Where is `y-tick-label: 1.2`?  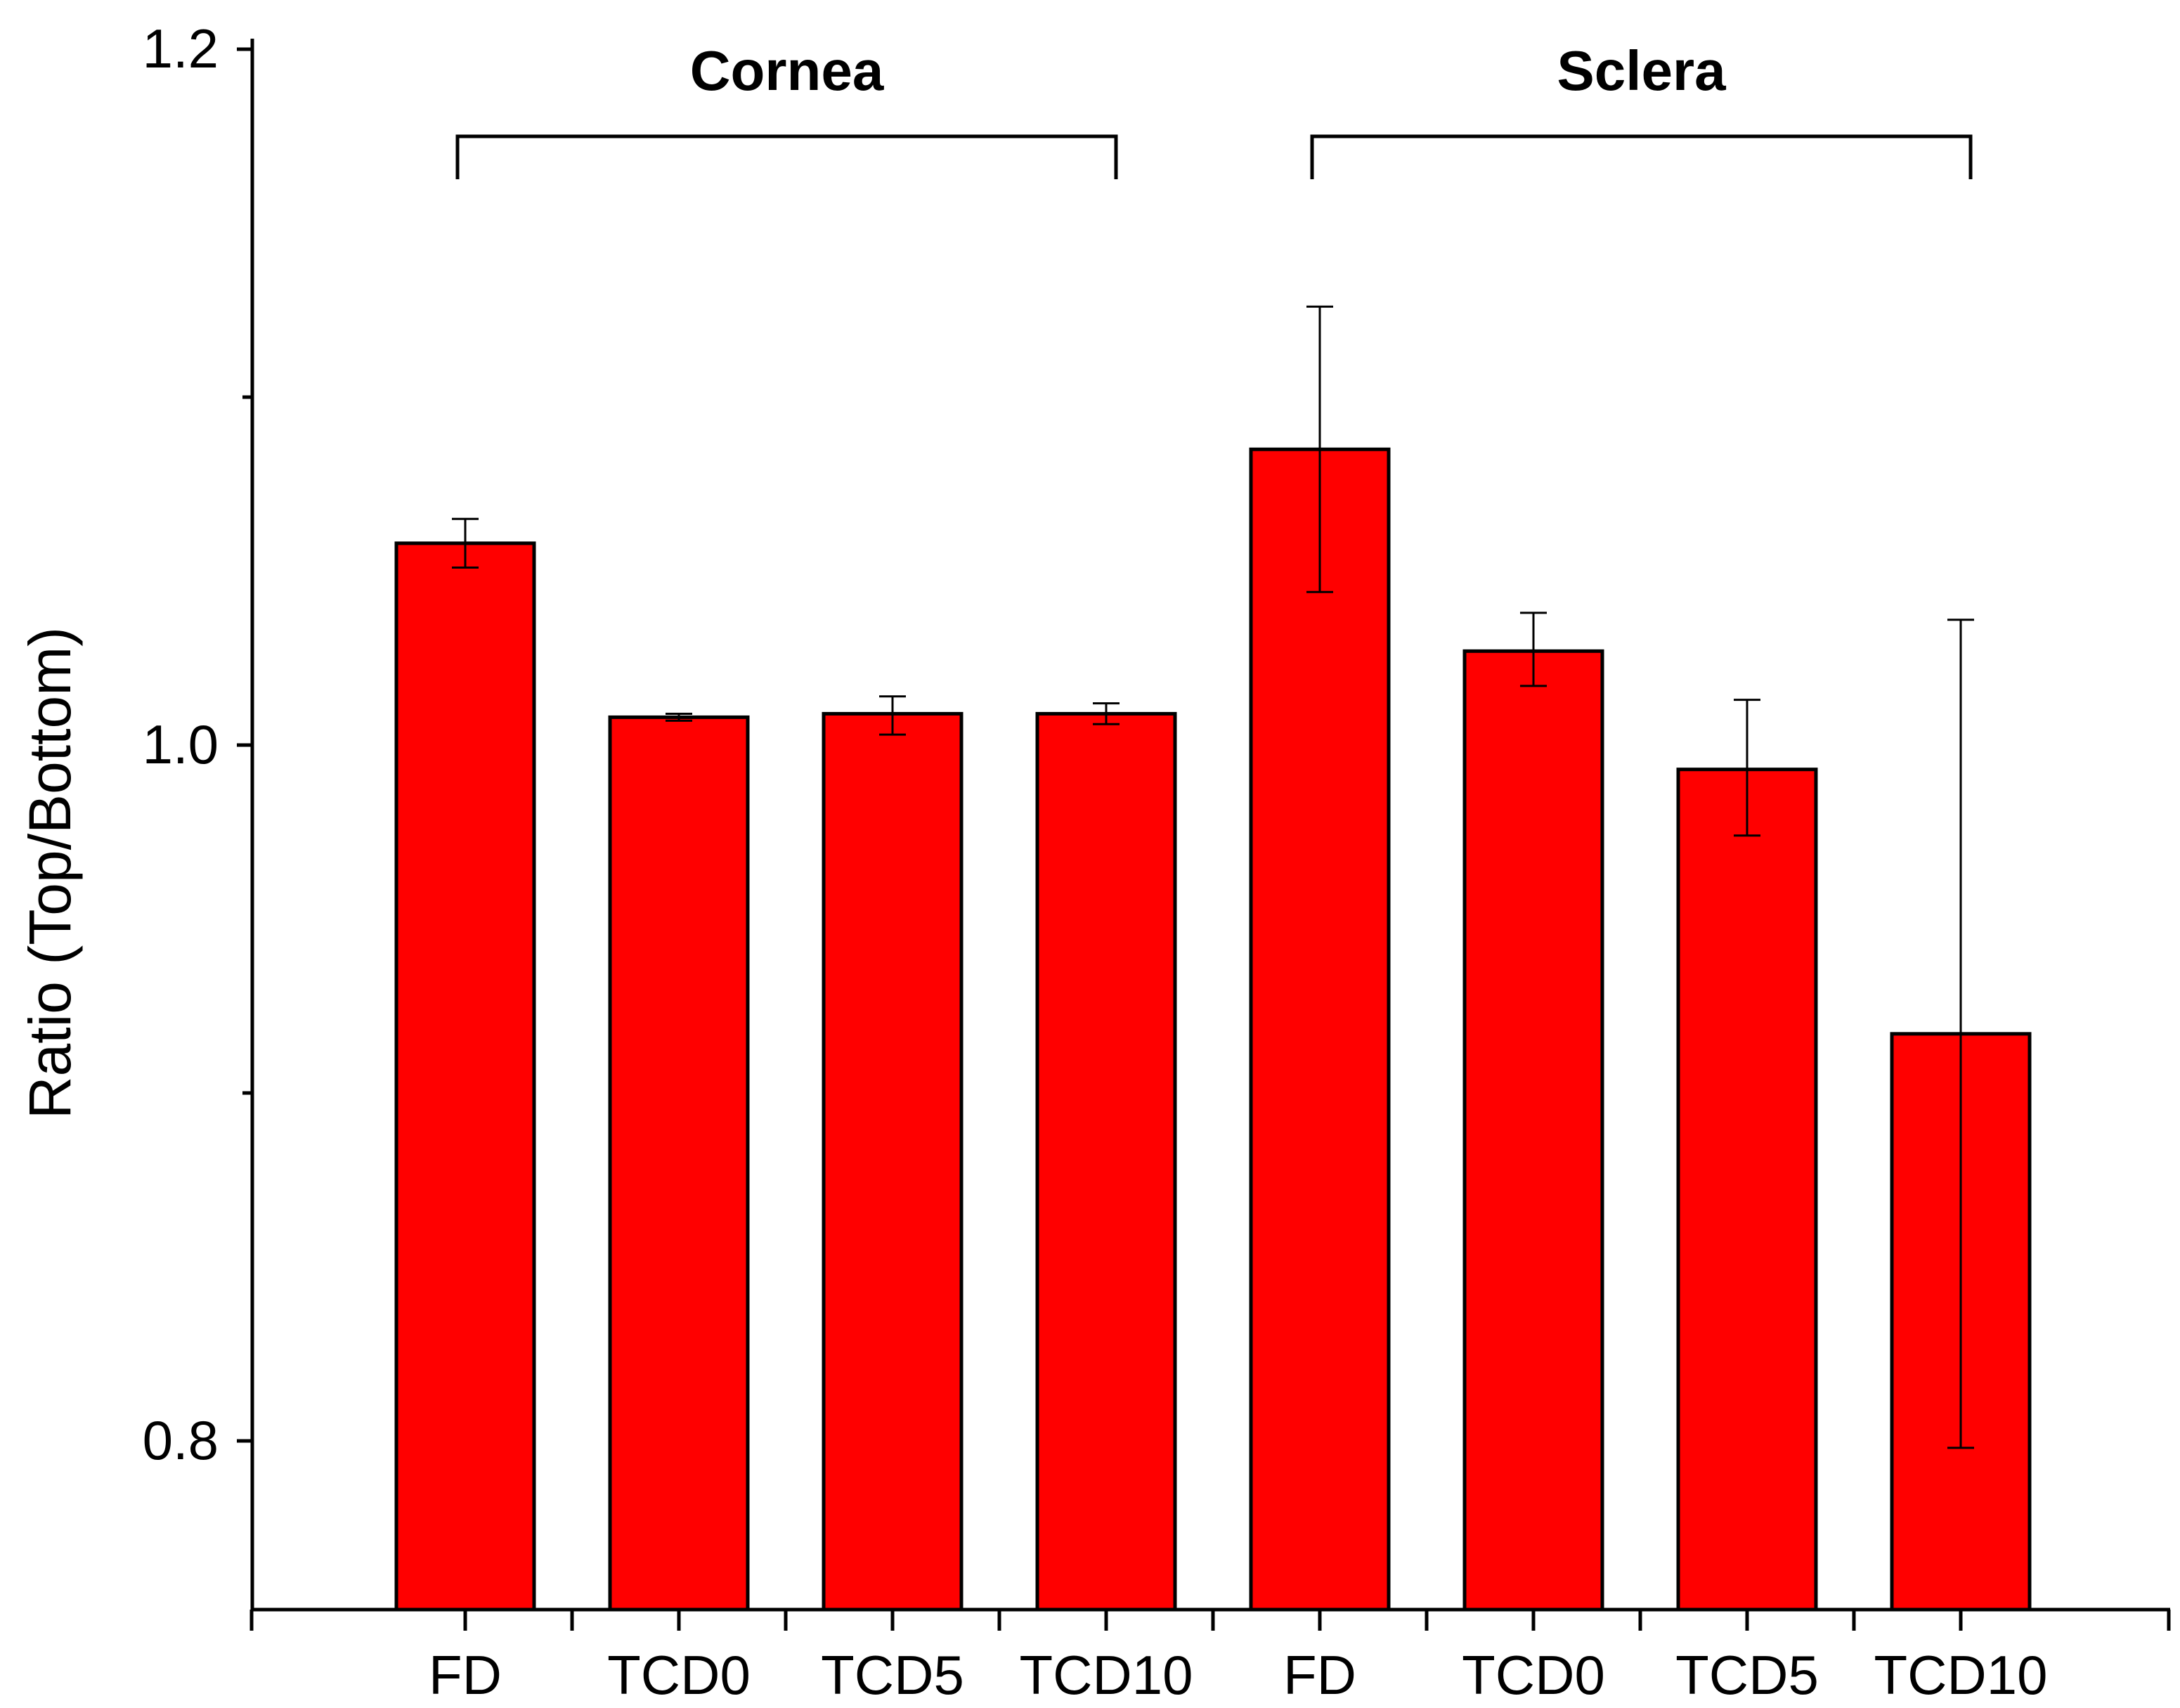
y-tick-label: 1.2 is located at coordinates (181, 48).